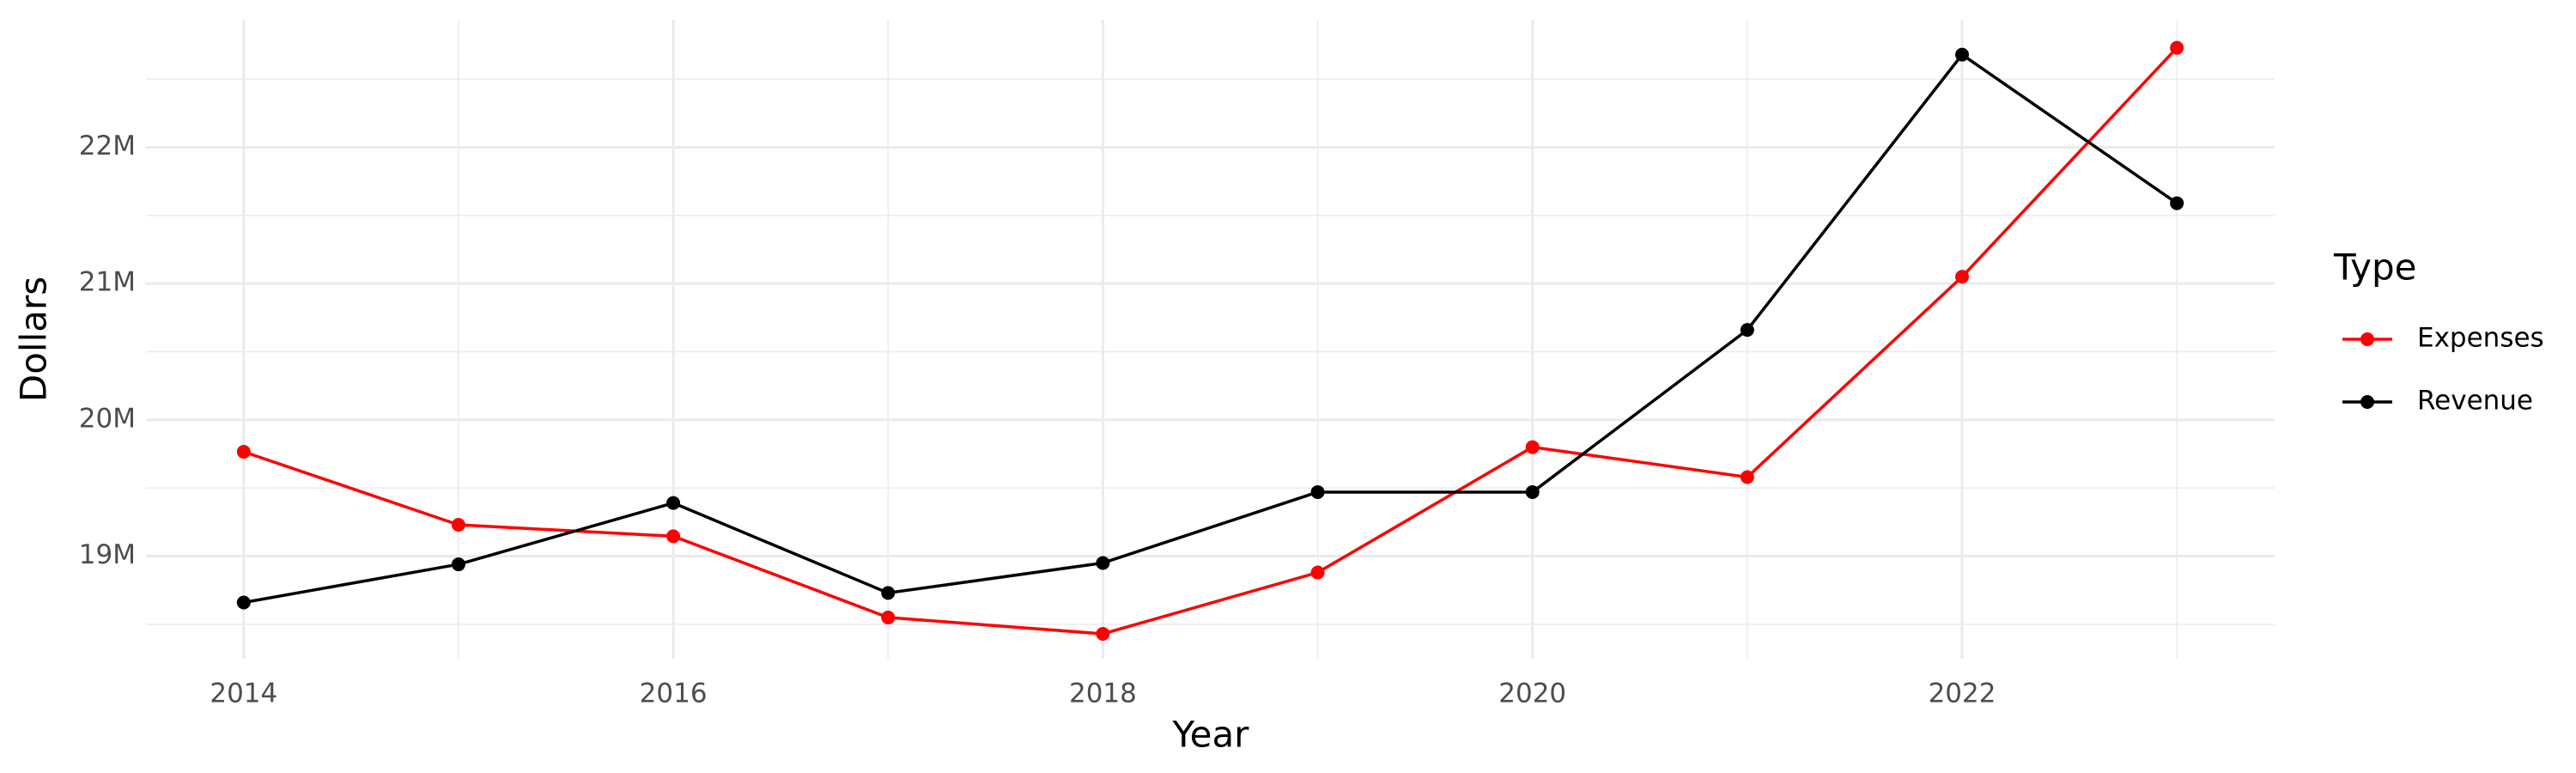 Image resolution: width=2576 pixels, height=773 pixels. What do you see at coordinates (1962, 694) in the screenshot?
I see `x-tick-label: 2022` at bounding box center [1962, 694].